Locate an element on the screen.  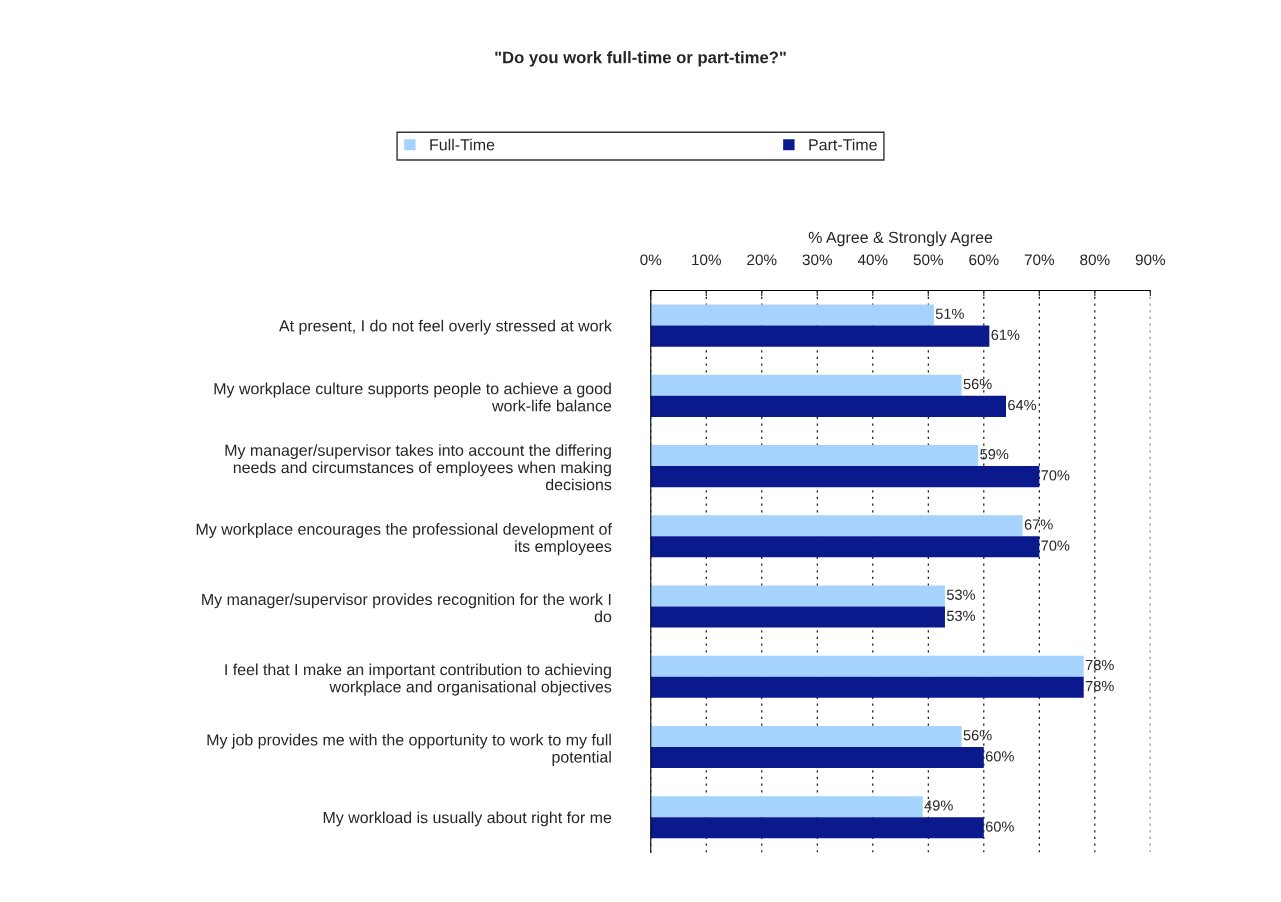
x-tick-label: 40% is located at coordinates (872, 260).